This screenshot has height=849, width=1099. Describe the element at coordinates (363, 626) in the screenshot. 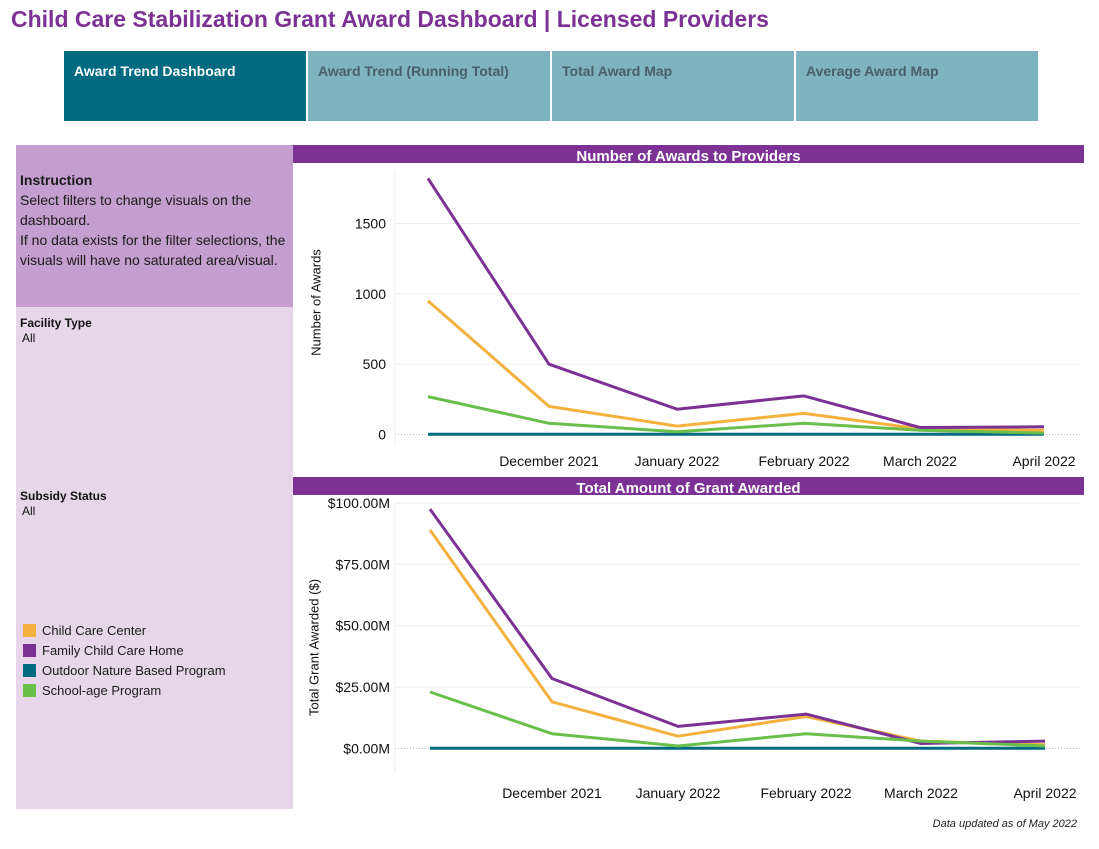

I see `y-tick-label: $50.00M` at that location.